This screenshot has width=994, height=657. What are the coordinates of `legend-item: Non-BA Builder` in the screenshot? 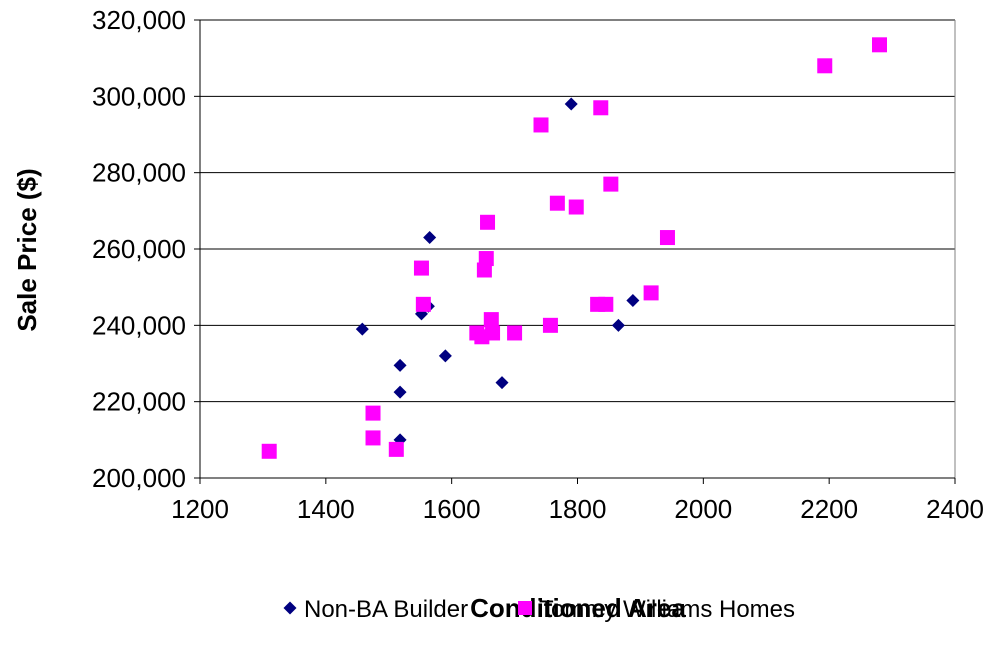 It's located at (375, 609).